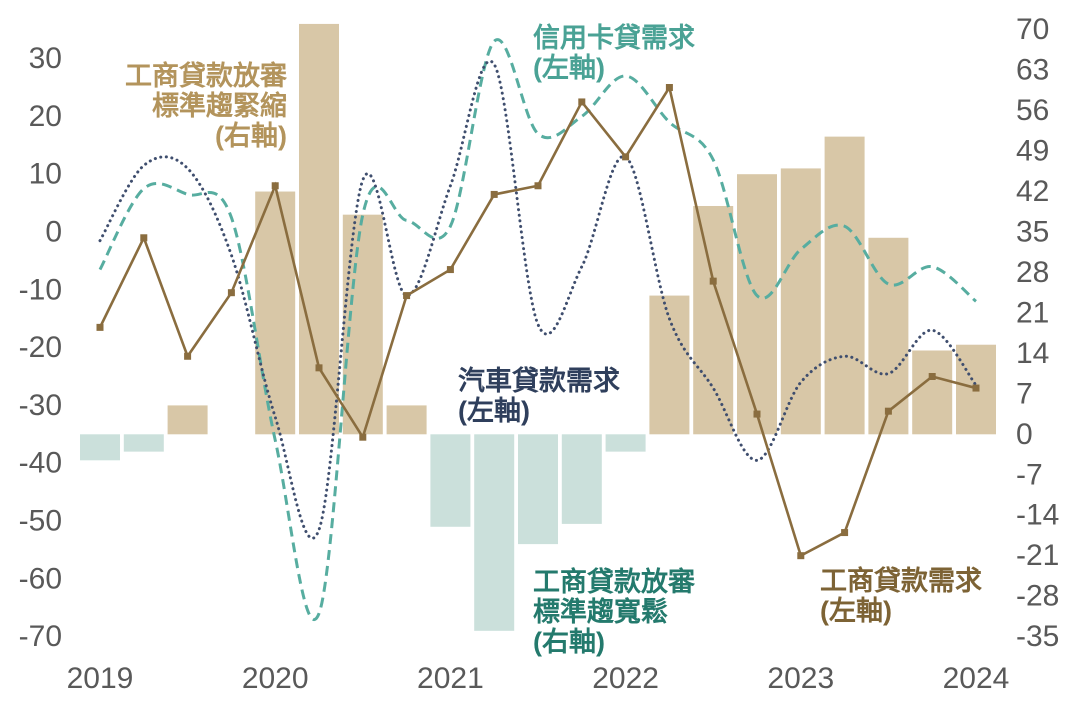 This screenshot has width=1077, height=718. Describe the element at coordinates (450, 678) in the screenshot. I see `x-axis-tick: 2021` at that location.